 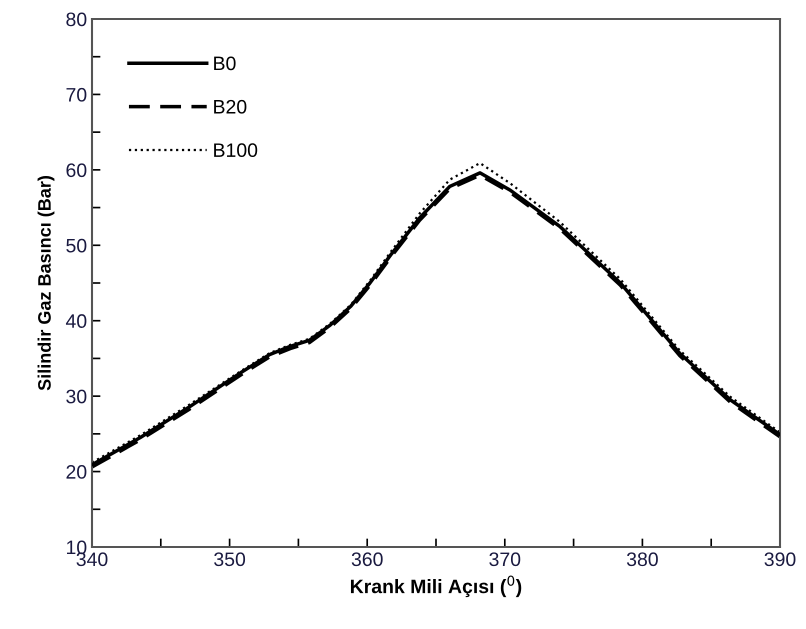 What do you see at coordinates (76, 170) in the screenshot?
I see `y-tick-label: 60` at bounding box center [76, 170].